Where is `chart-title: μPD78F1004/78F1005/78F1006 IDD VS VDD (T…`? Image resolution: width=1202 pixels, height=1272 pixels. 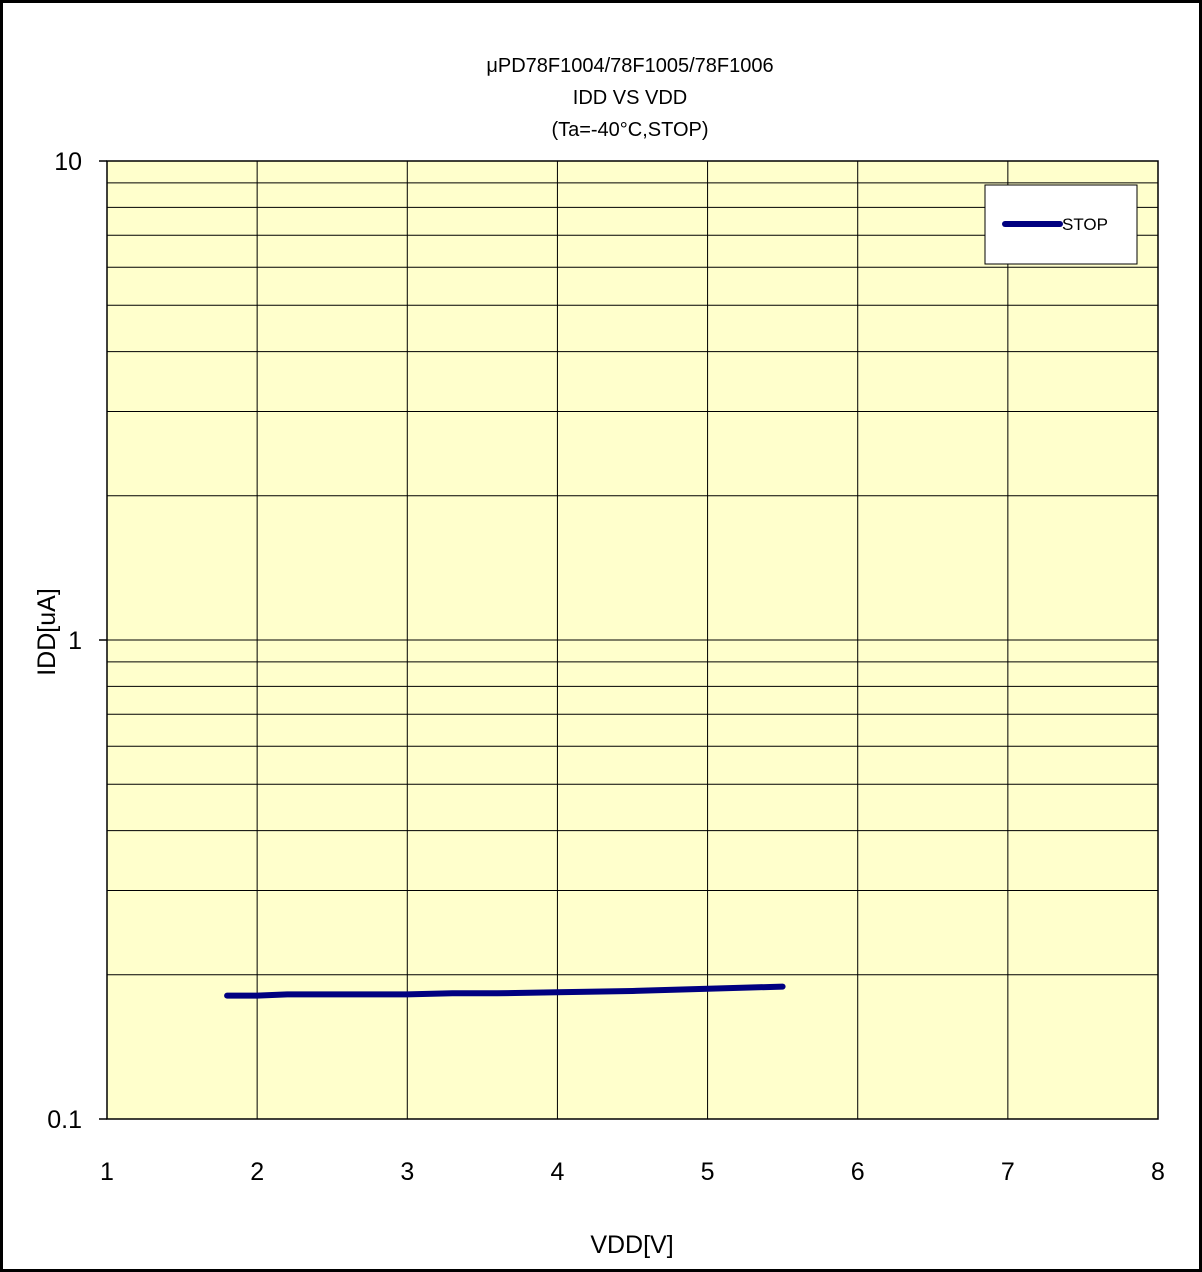 chart-title: μPD78F1004/78F1005/78F1006 IDD VS VDD (T… is located at coordinates (629, 98).